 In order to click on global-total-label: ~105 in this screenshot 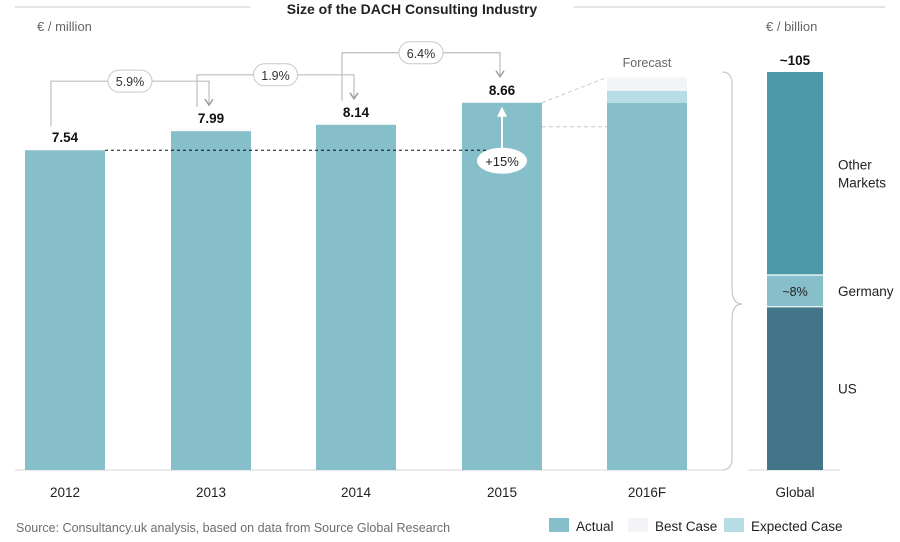, I will do `click(795, 60)`.